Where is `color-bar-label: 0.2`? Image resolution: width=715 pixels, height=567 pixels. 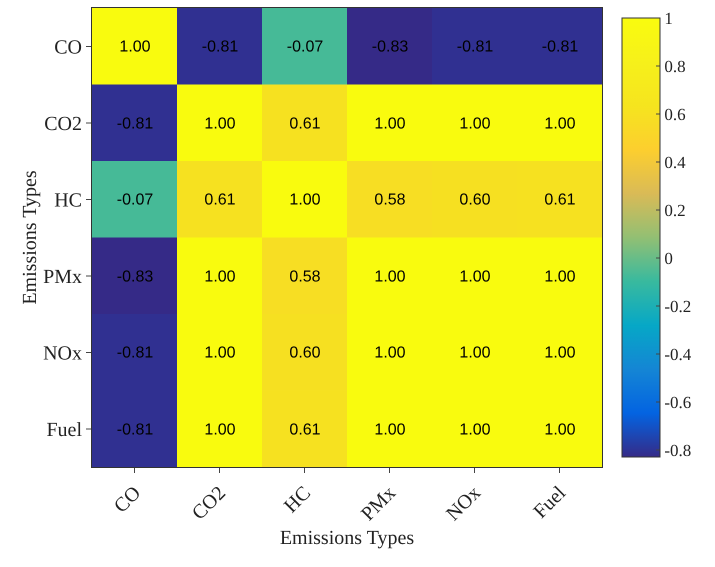
color-bar-label: 0.2 is located at coordinates (675, 210).